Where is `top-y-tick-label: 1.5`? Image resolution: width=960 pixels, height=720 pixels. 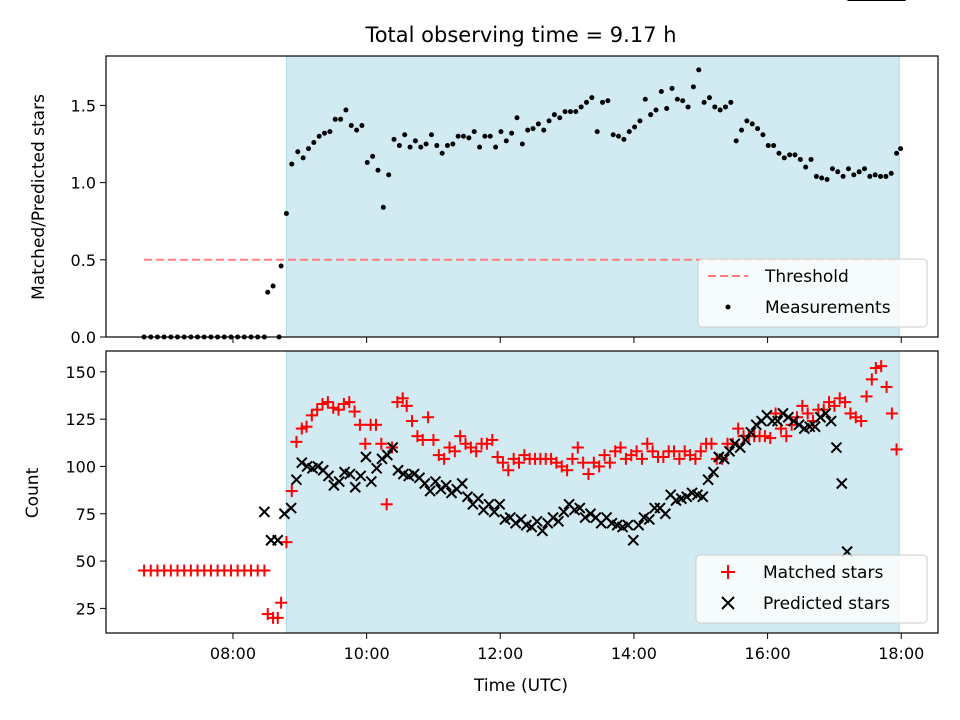 top-y-tick-label: 1.5 is located at coordinates (83, 105).